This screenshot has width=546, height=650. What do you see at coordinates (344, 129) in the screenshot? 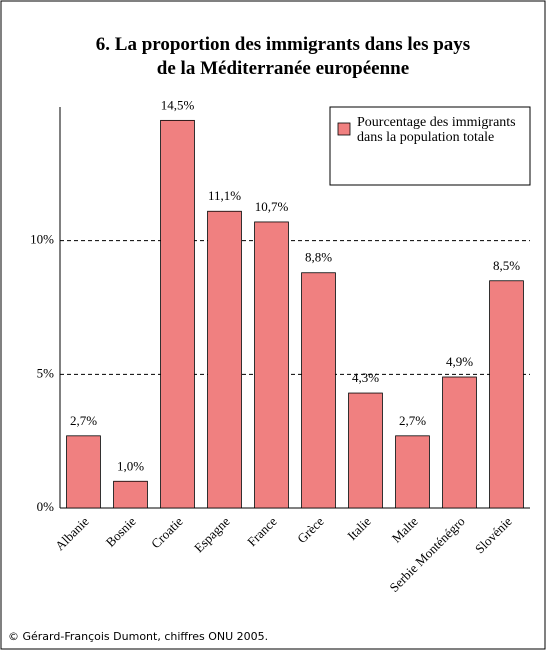
I see `legend-swatch` at bounding box center [344, 129].